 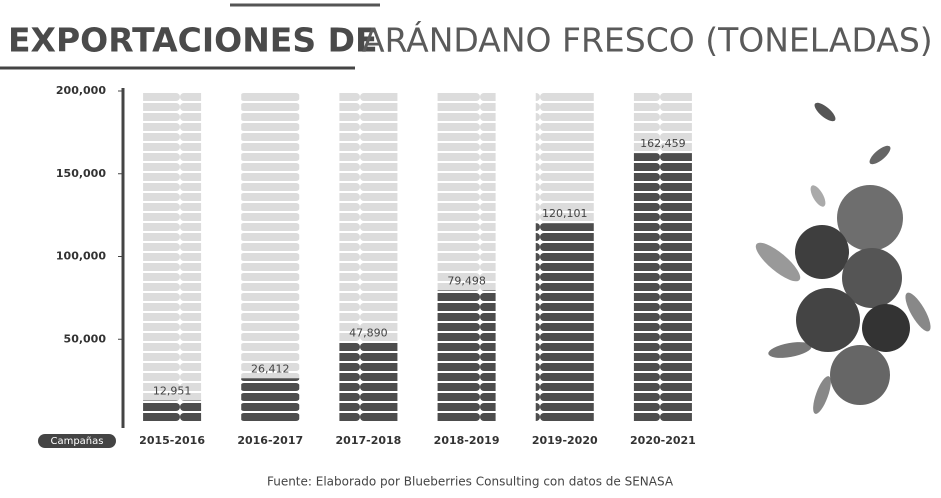 What do you see at coordinates (369, 440) in the screenshot?
I see `x-tick-label: 2017-2018` at bounding box center [369, 440].